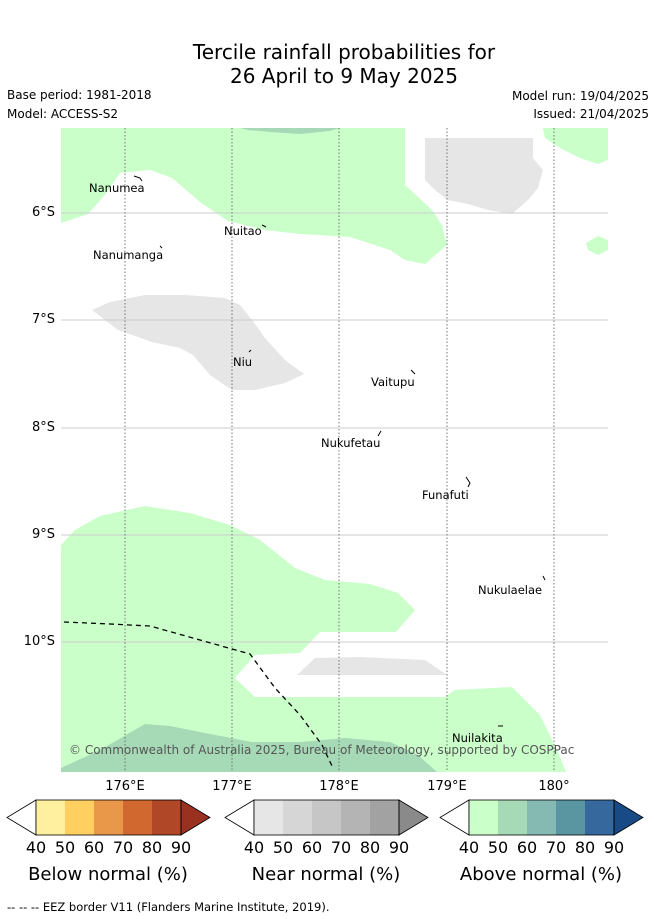 Image resolution: width=655 pixels, height=919 pixels. What do you see at coordinates (243, 362) in the screenshot?
I see `island-label-niu: Niu` at bounding box center [243, 362].